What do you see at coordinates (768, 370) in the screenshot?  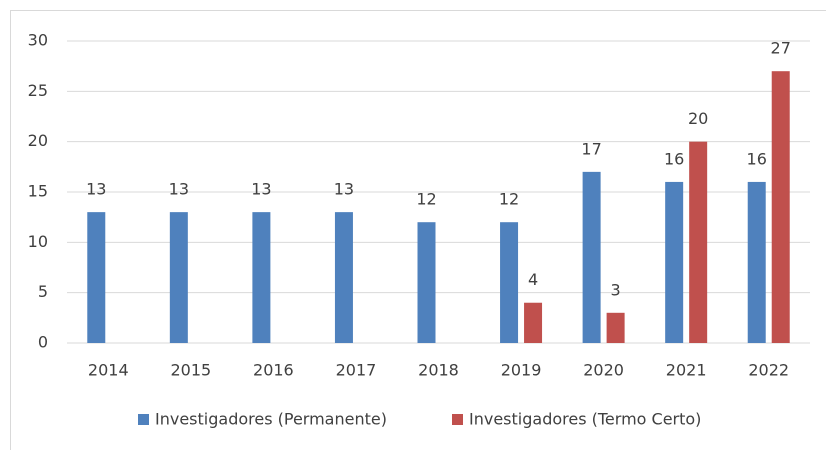 I see `x-tick-label: 2022` at bounding box center [768, 370].